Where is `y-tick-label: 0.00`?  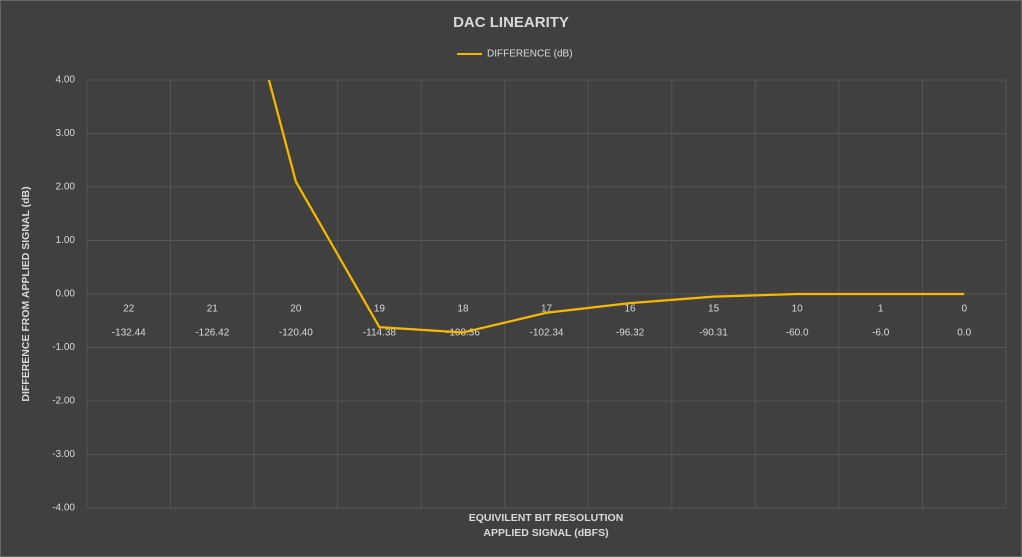 y-tick-label: 0.00 is located at coordinates (66, 294).